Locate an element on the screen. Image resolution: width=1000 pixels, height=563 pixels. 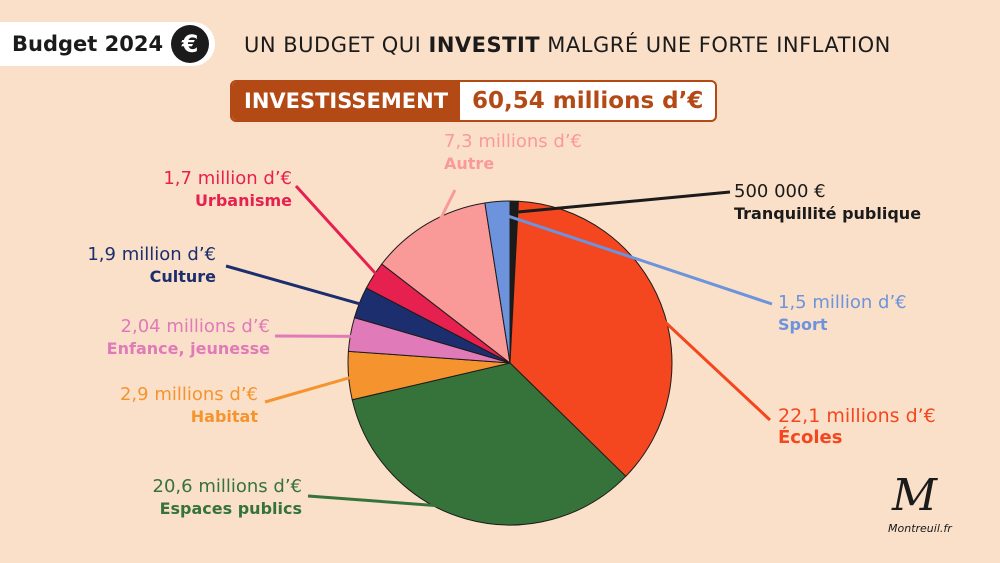
slice-label: 1,9 million d’€ is located at coordinates (151, 254).